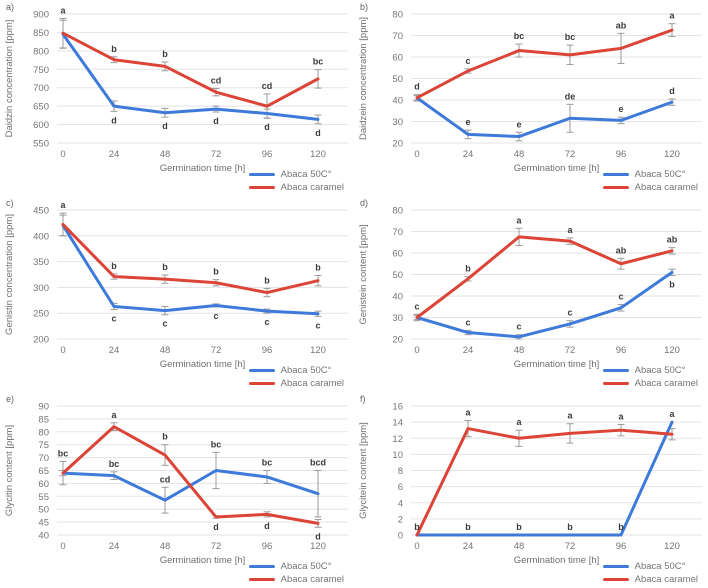 This screenshot has height=588, width=708. What do you see at coordinates (468, 350) in the screenshot?
I see `x-tick-label: 24` at bounding box center [468, 350].